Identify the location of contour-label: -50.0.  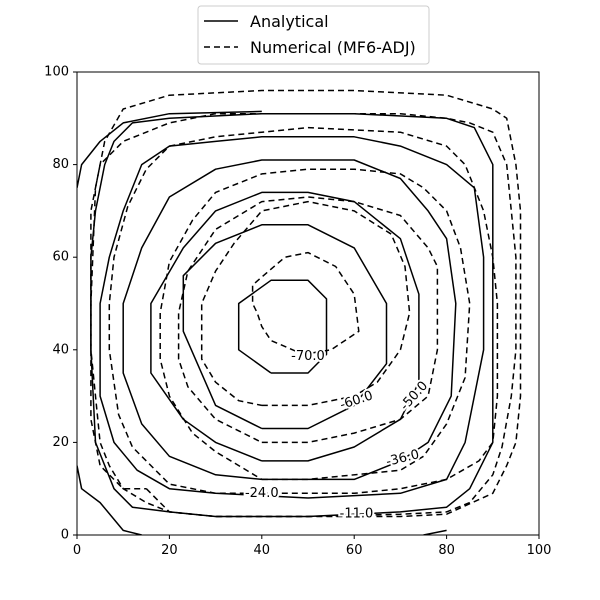
(414, 396).